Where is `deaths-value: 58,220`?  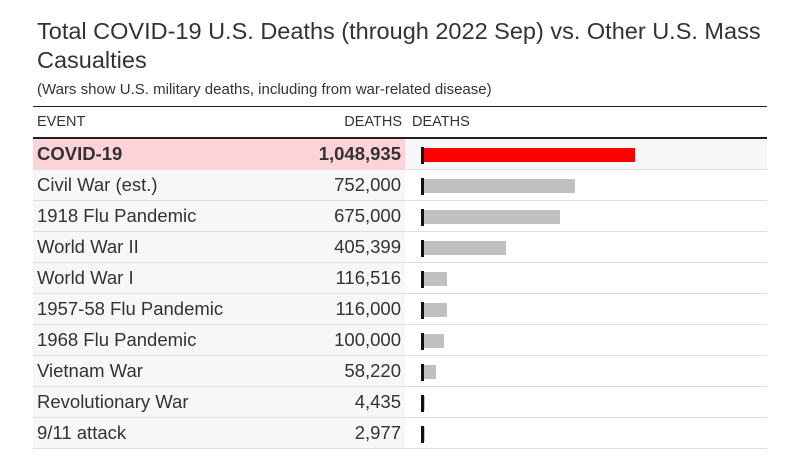
deaths-value: 58,220 is located at coordinates (372, 370).